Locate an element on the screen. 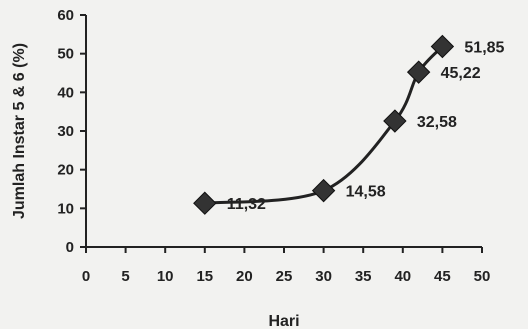 The image size is (528, 329). y-tick-label: 50 is located at coordinates (65, 54).